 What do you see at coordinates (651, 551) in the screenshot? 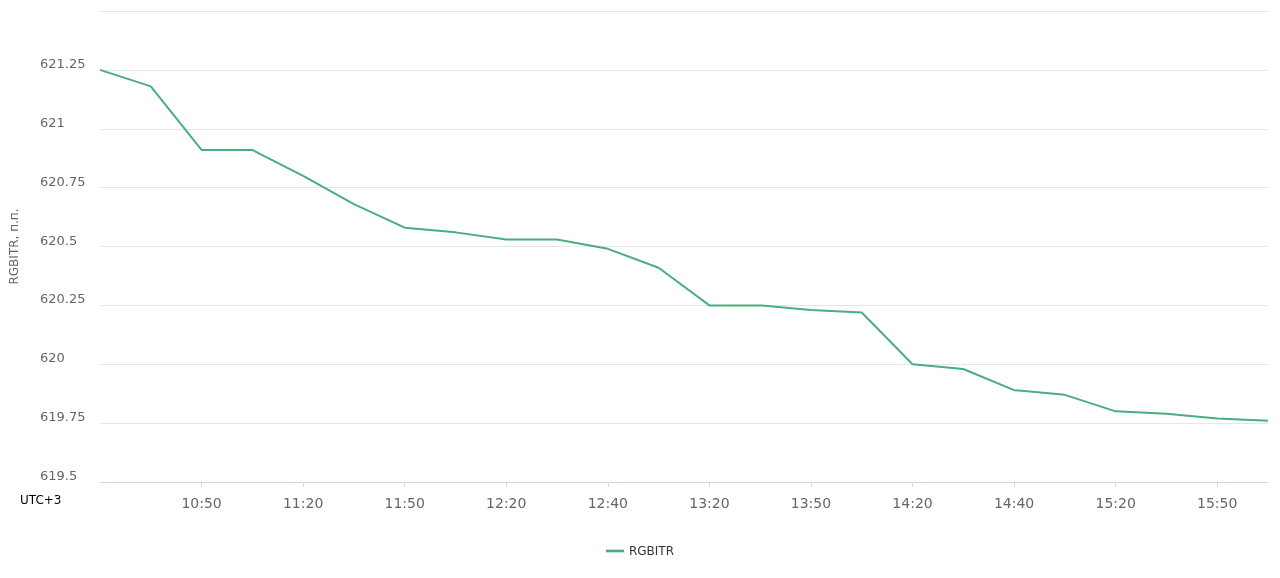
I see `legend-label: RGBITR` at bounding box center [651, 551].